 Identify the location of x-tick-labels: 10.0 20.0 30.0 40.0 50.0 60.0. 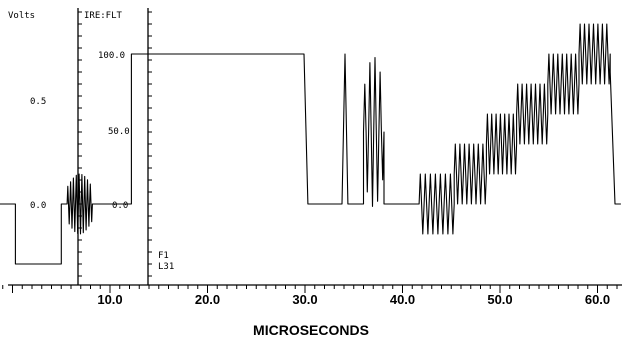
(353, 299).